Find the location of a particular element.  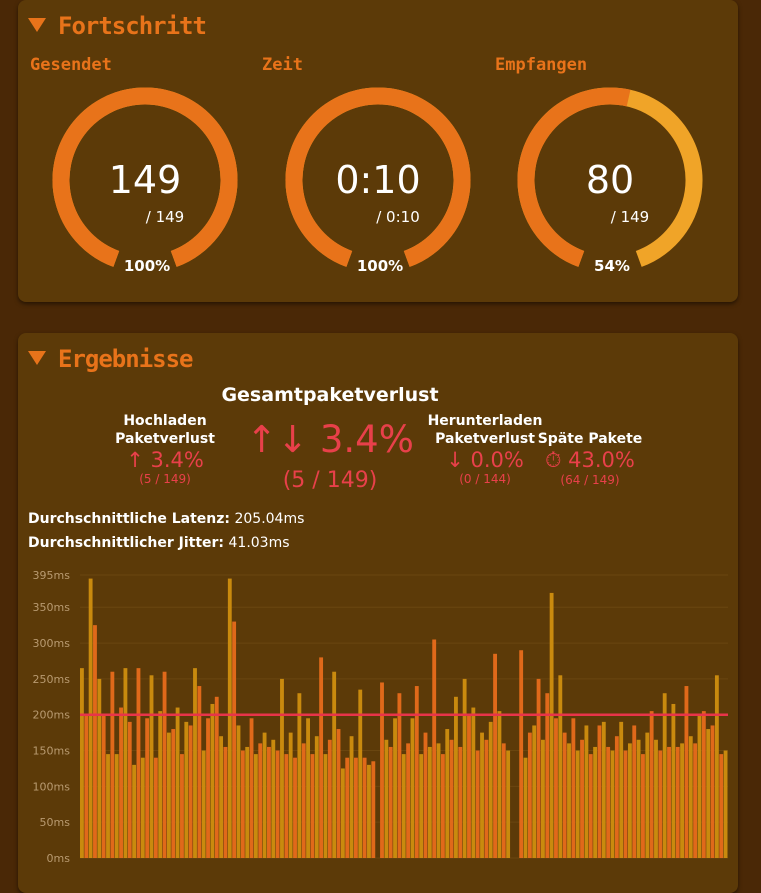

latency: Durchschnittliche Latenz: 205.04ms is located at coordinates (166, 519).